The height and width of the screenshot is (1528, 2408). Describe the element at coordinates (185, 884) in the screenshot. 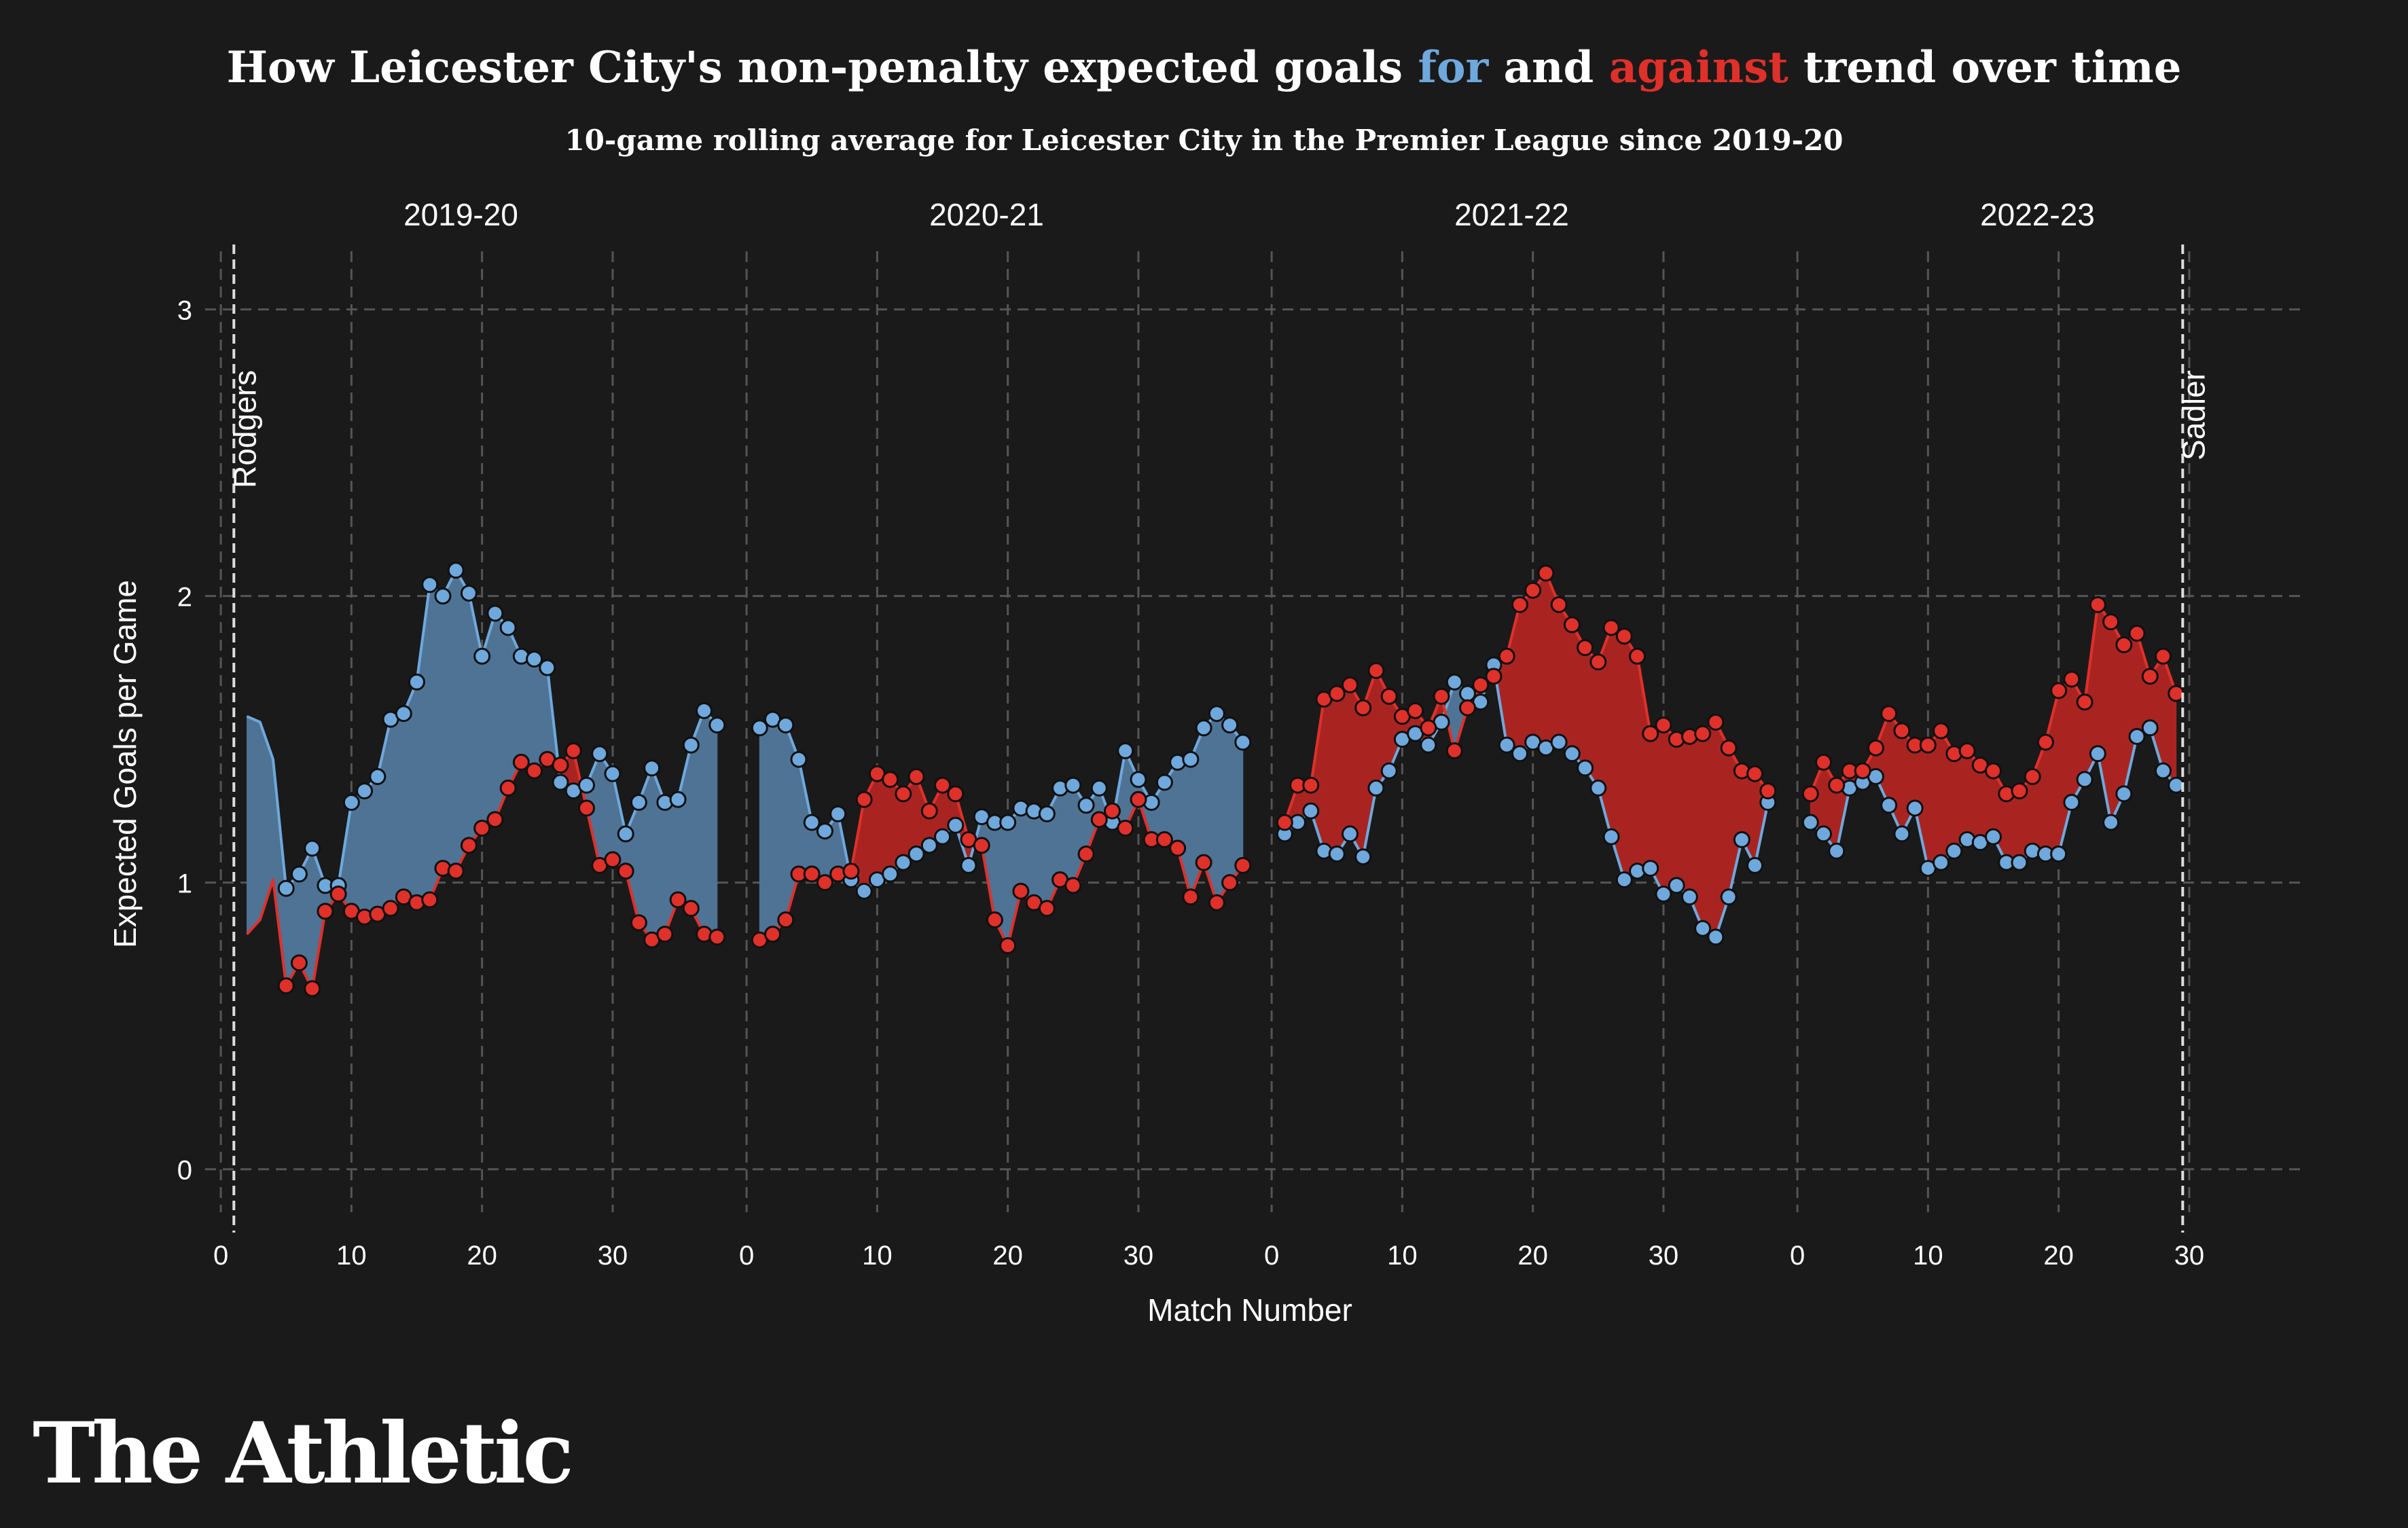

I see `y-tick-label: 1` at that location.